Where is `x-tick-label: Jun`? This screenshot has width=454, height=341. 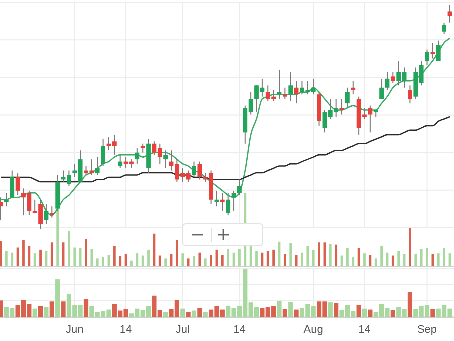
x-tick-label: Jun is located at coordinates (75, 330).